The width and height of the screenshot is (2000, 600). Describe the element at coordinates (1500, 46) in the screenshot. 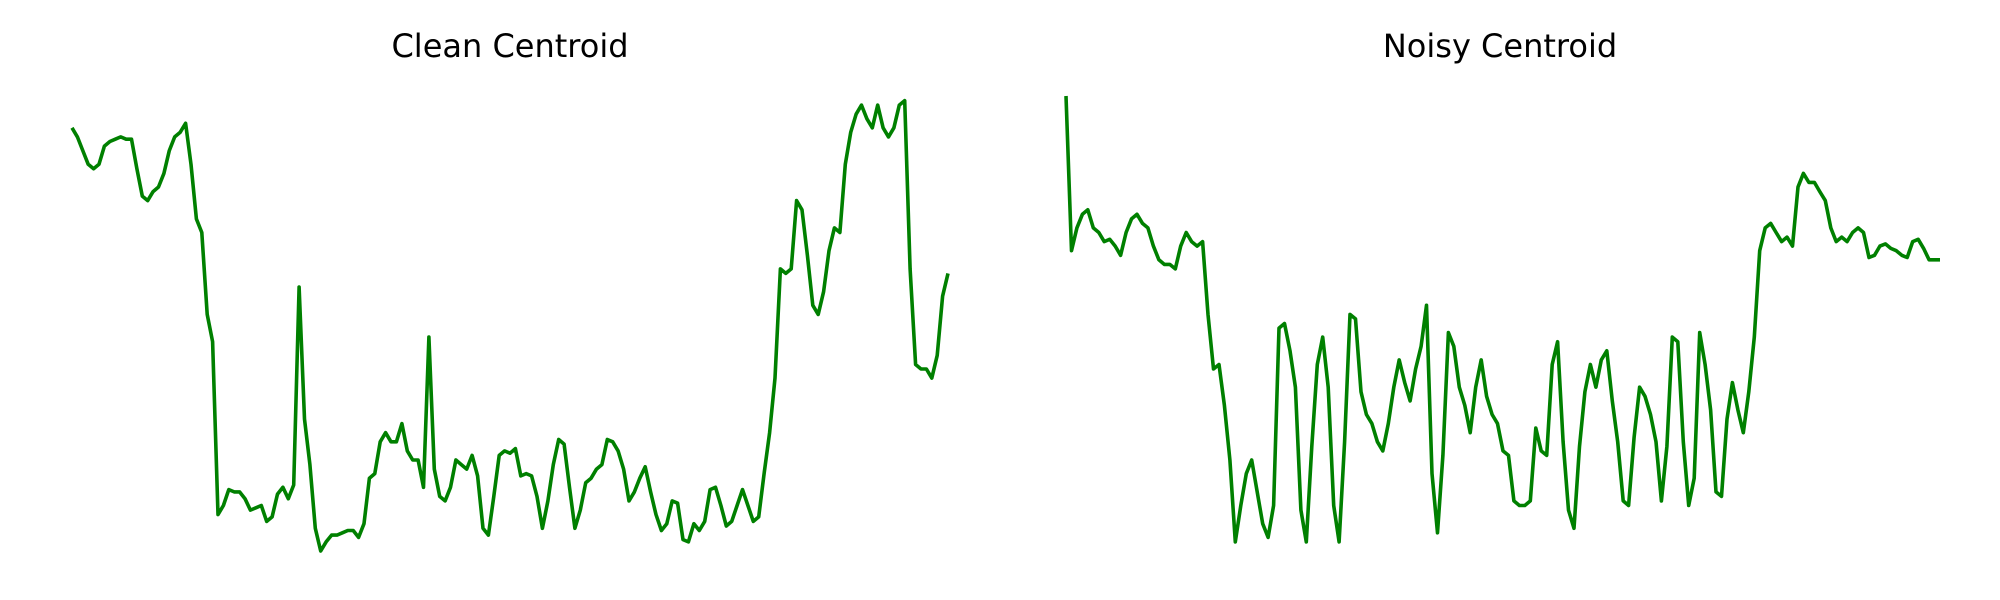

I see `noisy-centroid-title: Noisy Centroid` at that location.